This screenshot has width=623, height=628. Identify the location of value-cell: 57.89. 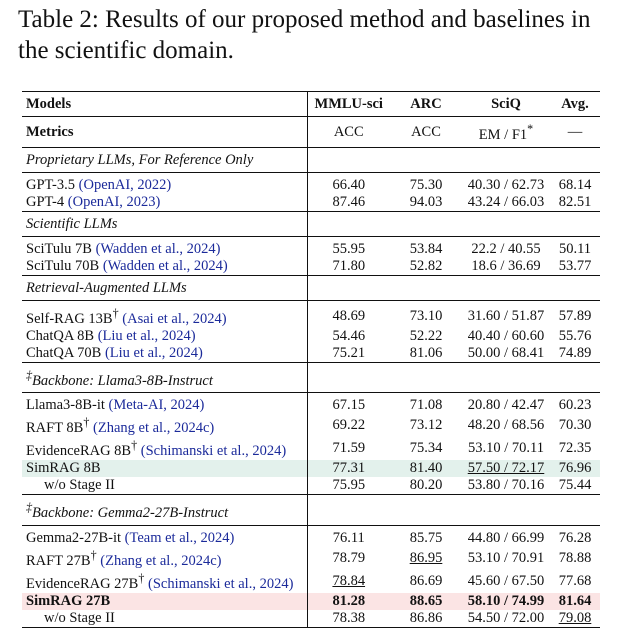
(575, 313).